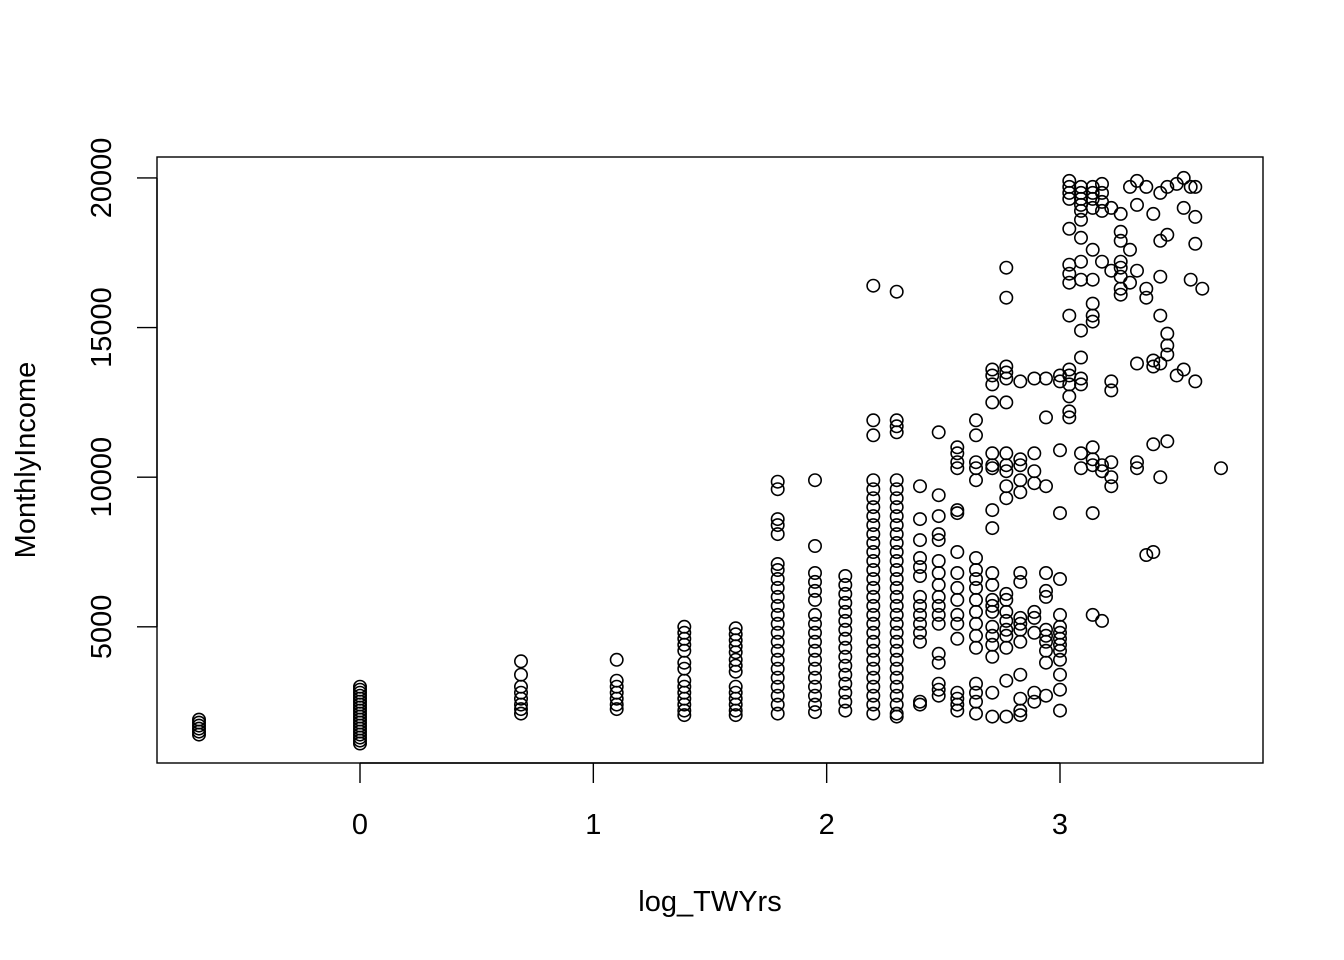 The width and height of the screenshot is (1344, 960). What do you see at coordinates (102, 477) in the screenshot?
I see `y-tick-label: 10000` at bounding box center [102, 477].